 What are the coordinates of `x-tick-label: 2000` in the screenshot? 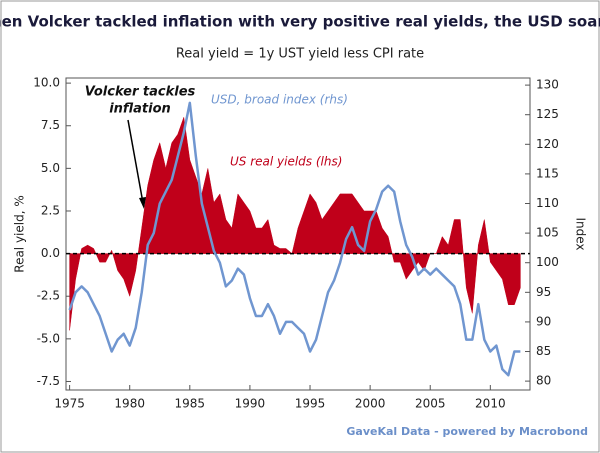 It's located at (370, 404).